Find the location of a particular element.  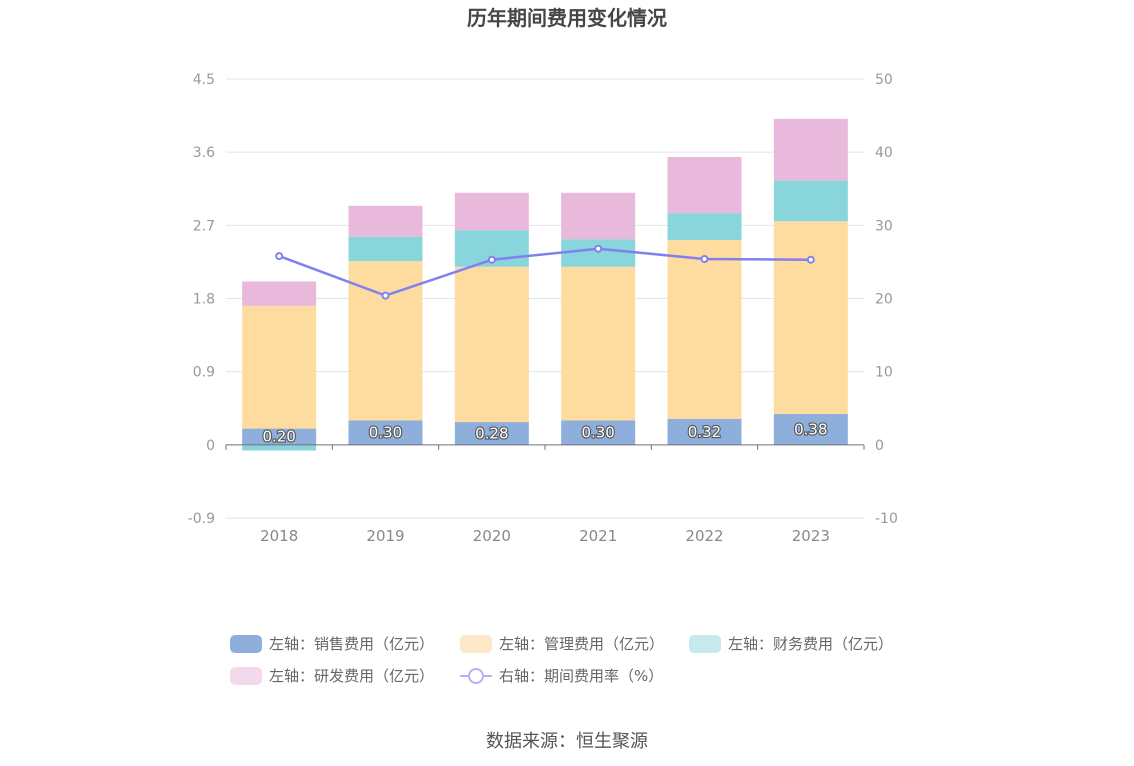

y-left-tick-label: 2.7 is located at coordinates (204, 226).